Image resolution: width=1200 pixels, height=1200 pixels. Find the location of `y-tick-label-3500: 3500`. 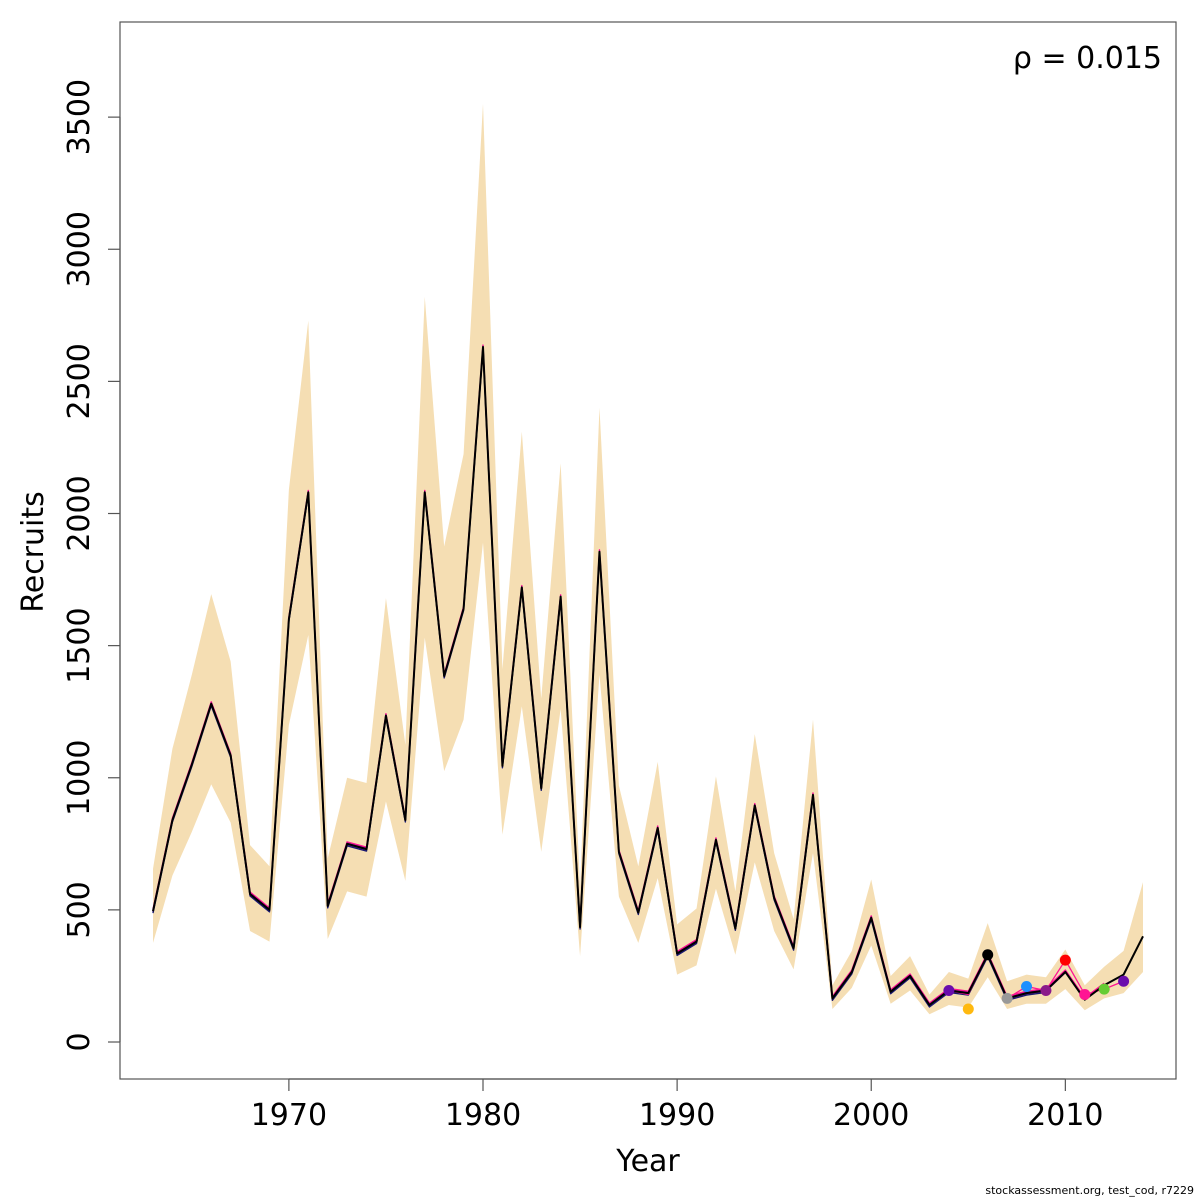

y-tick-label-3500: 3500 is located at coordinates (79, 117).